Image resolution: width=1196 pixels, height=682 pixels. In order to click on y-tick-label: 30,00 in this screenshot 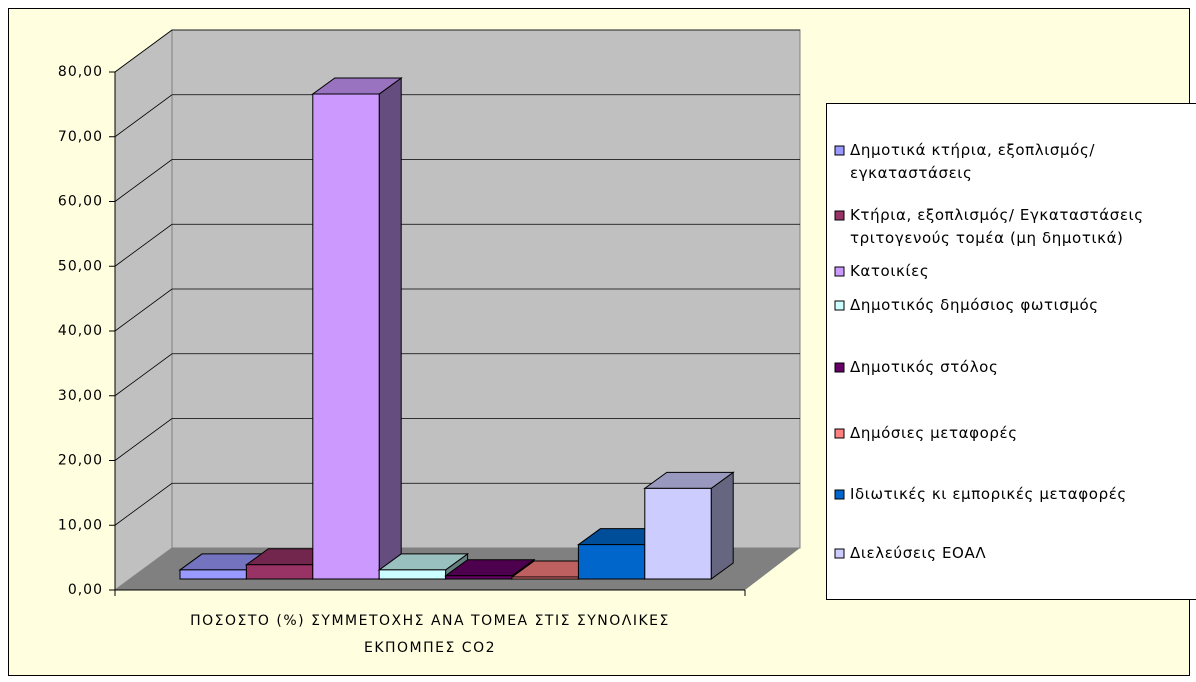, I will do `click(80, 396)`.